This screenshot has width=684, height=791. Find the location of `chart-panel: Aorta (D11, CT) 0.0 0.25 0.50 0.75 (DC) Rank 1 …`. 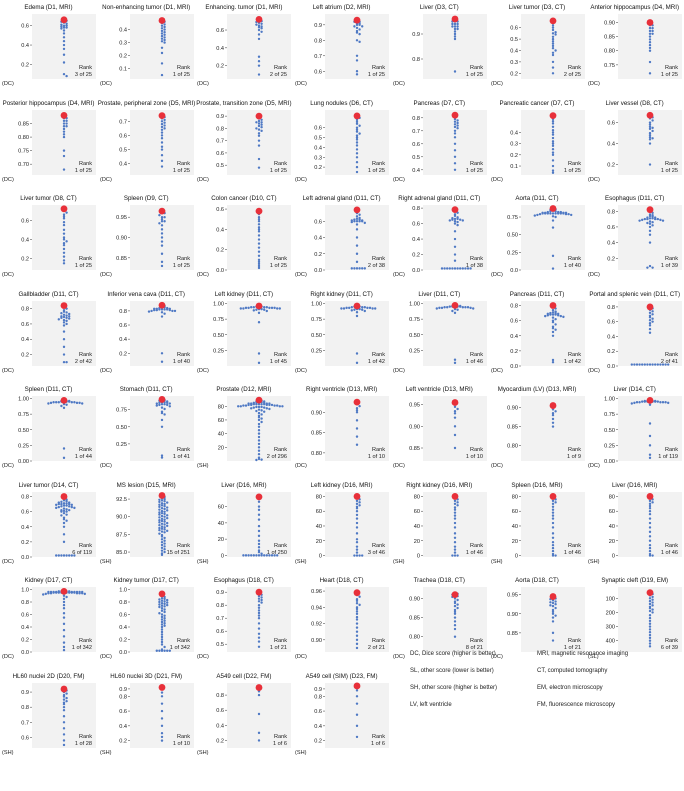

chart-panel: Aorta (D11, CT) 0.0 0.25 0.50 0.75 (DC) Rank 1 … is located at coordinates (537, 252).